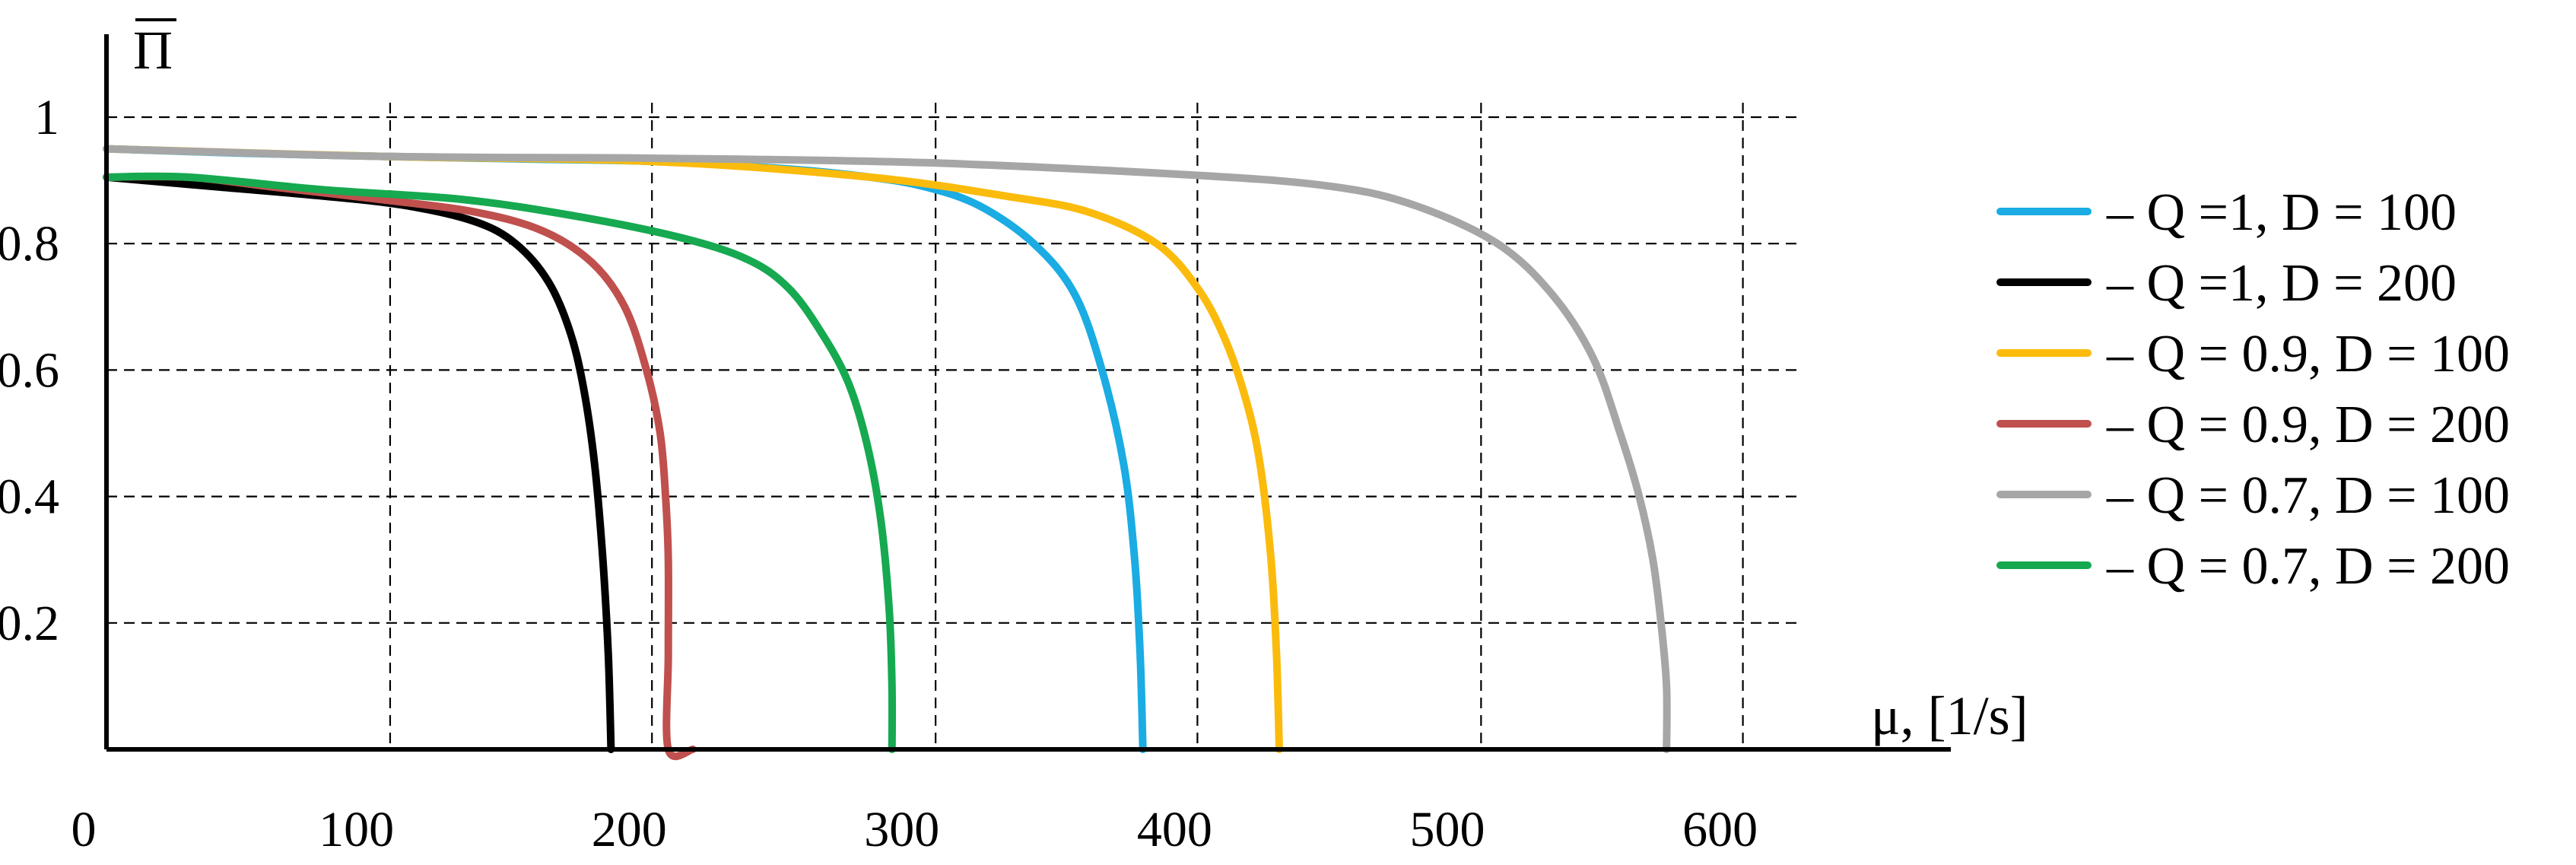  Describe the element at coordinates (2281, 213) in the screenshot. I see `legend-label-0: – Q =1, D = 100` at that location.